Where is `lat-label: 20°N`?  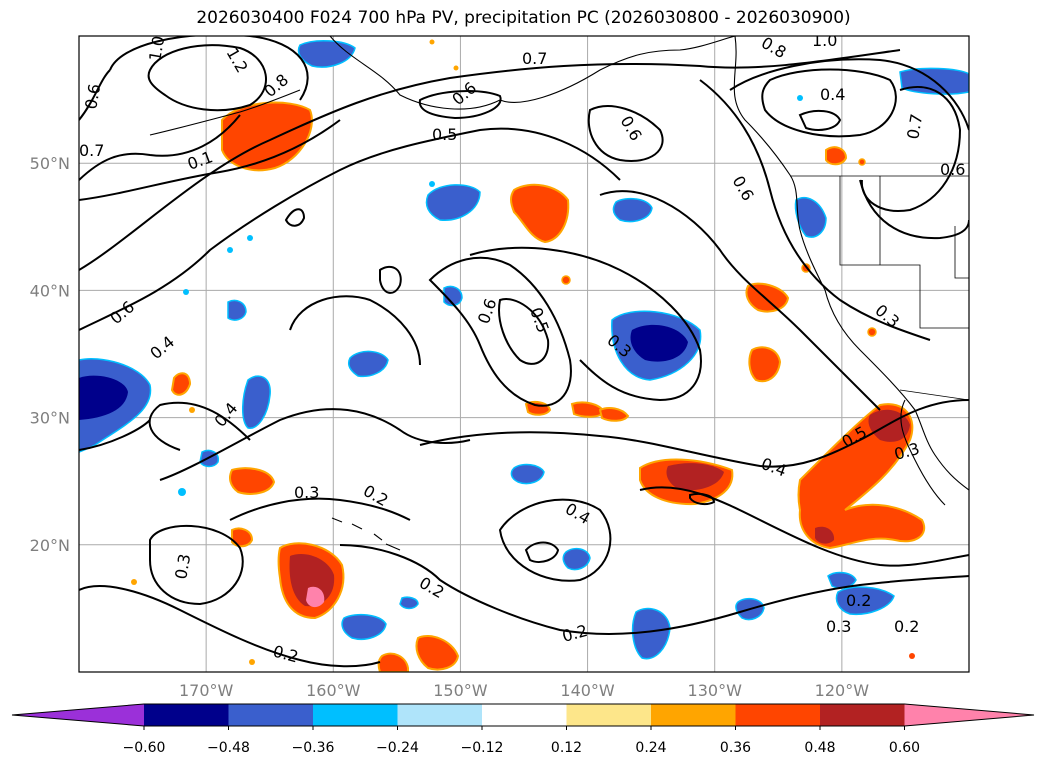 lat-label: 20°N is located at coordinates (50, 545).